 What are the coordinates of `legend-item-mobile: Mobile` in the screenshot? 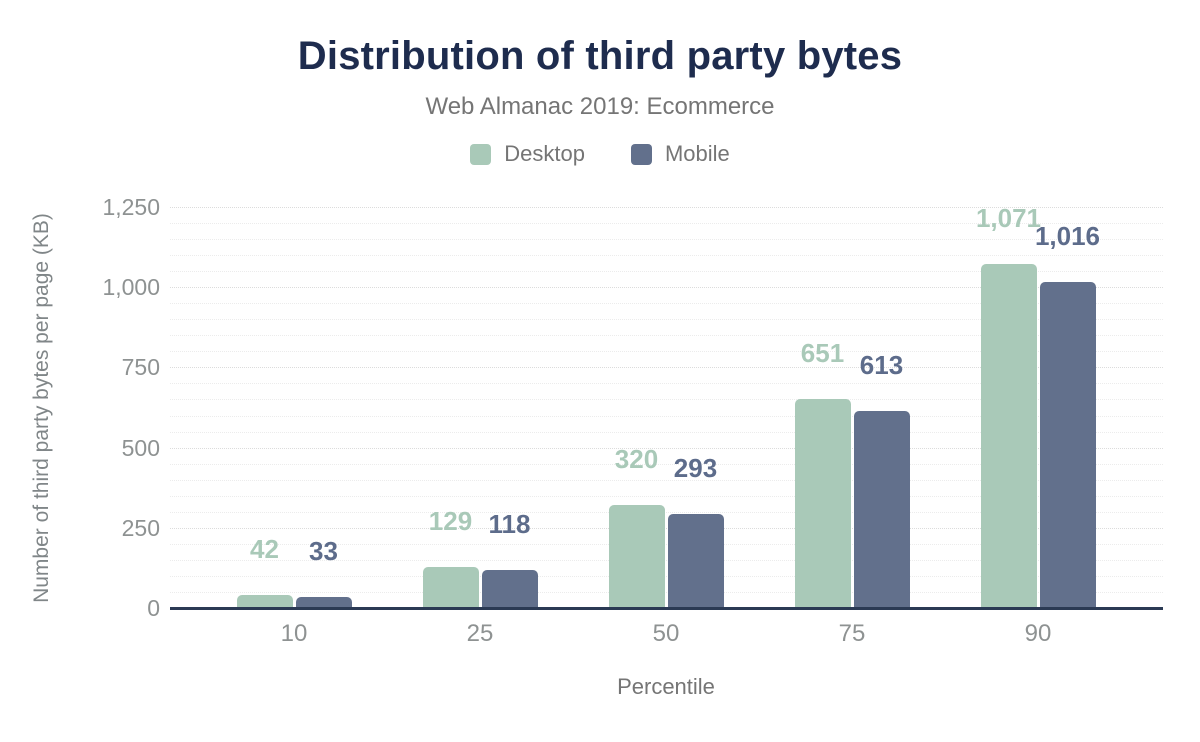 It's located at (680, 154).